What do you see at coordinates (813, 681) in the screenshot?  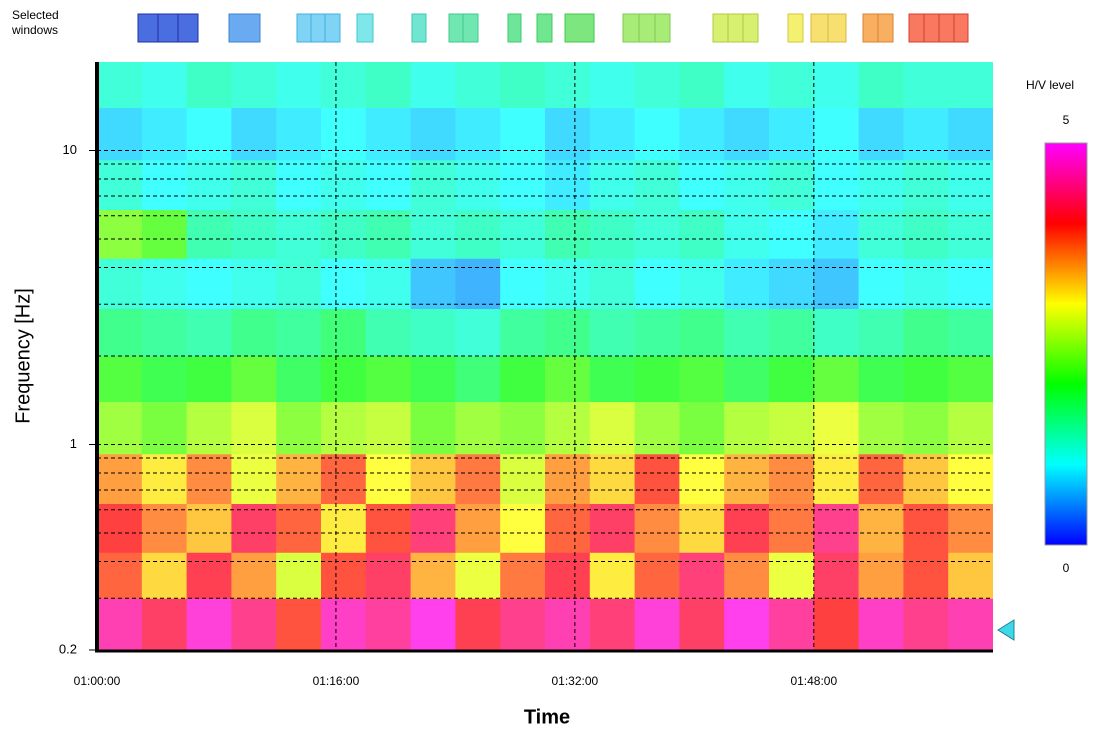 I see `x-tick-label: 01:48:00` at bounding box center [813, 681].